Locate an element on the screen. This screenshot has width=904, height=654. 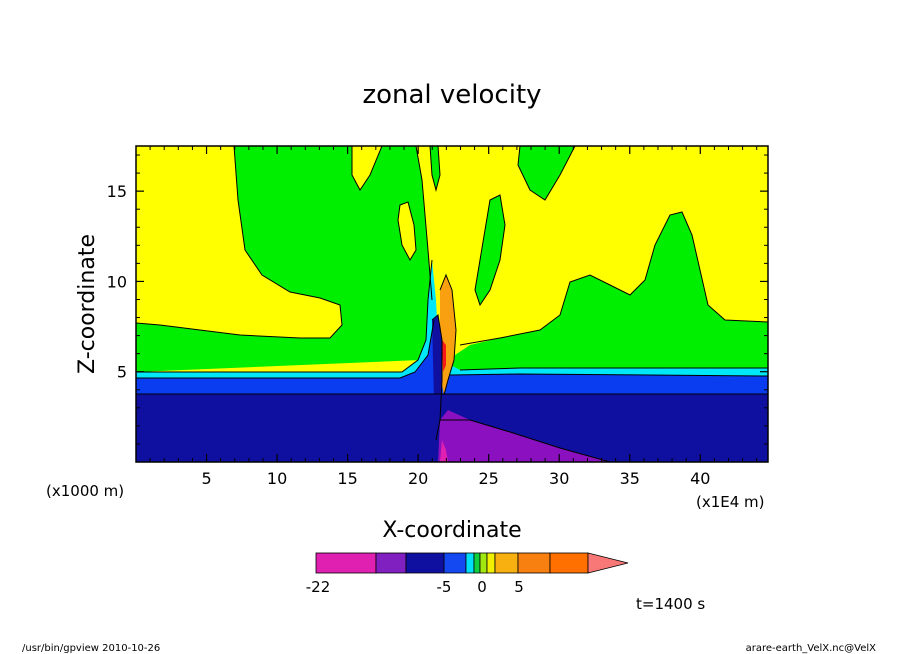
x-tick-label: 35 is located at coordinates (630, 478).